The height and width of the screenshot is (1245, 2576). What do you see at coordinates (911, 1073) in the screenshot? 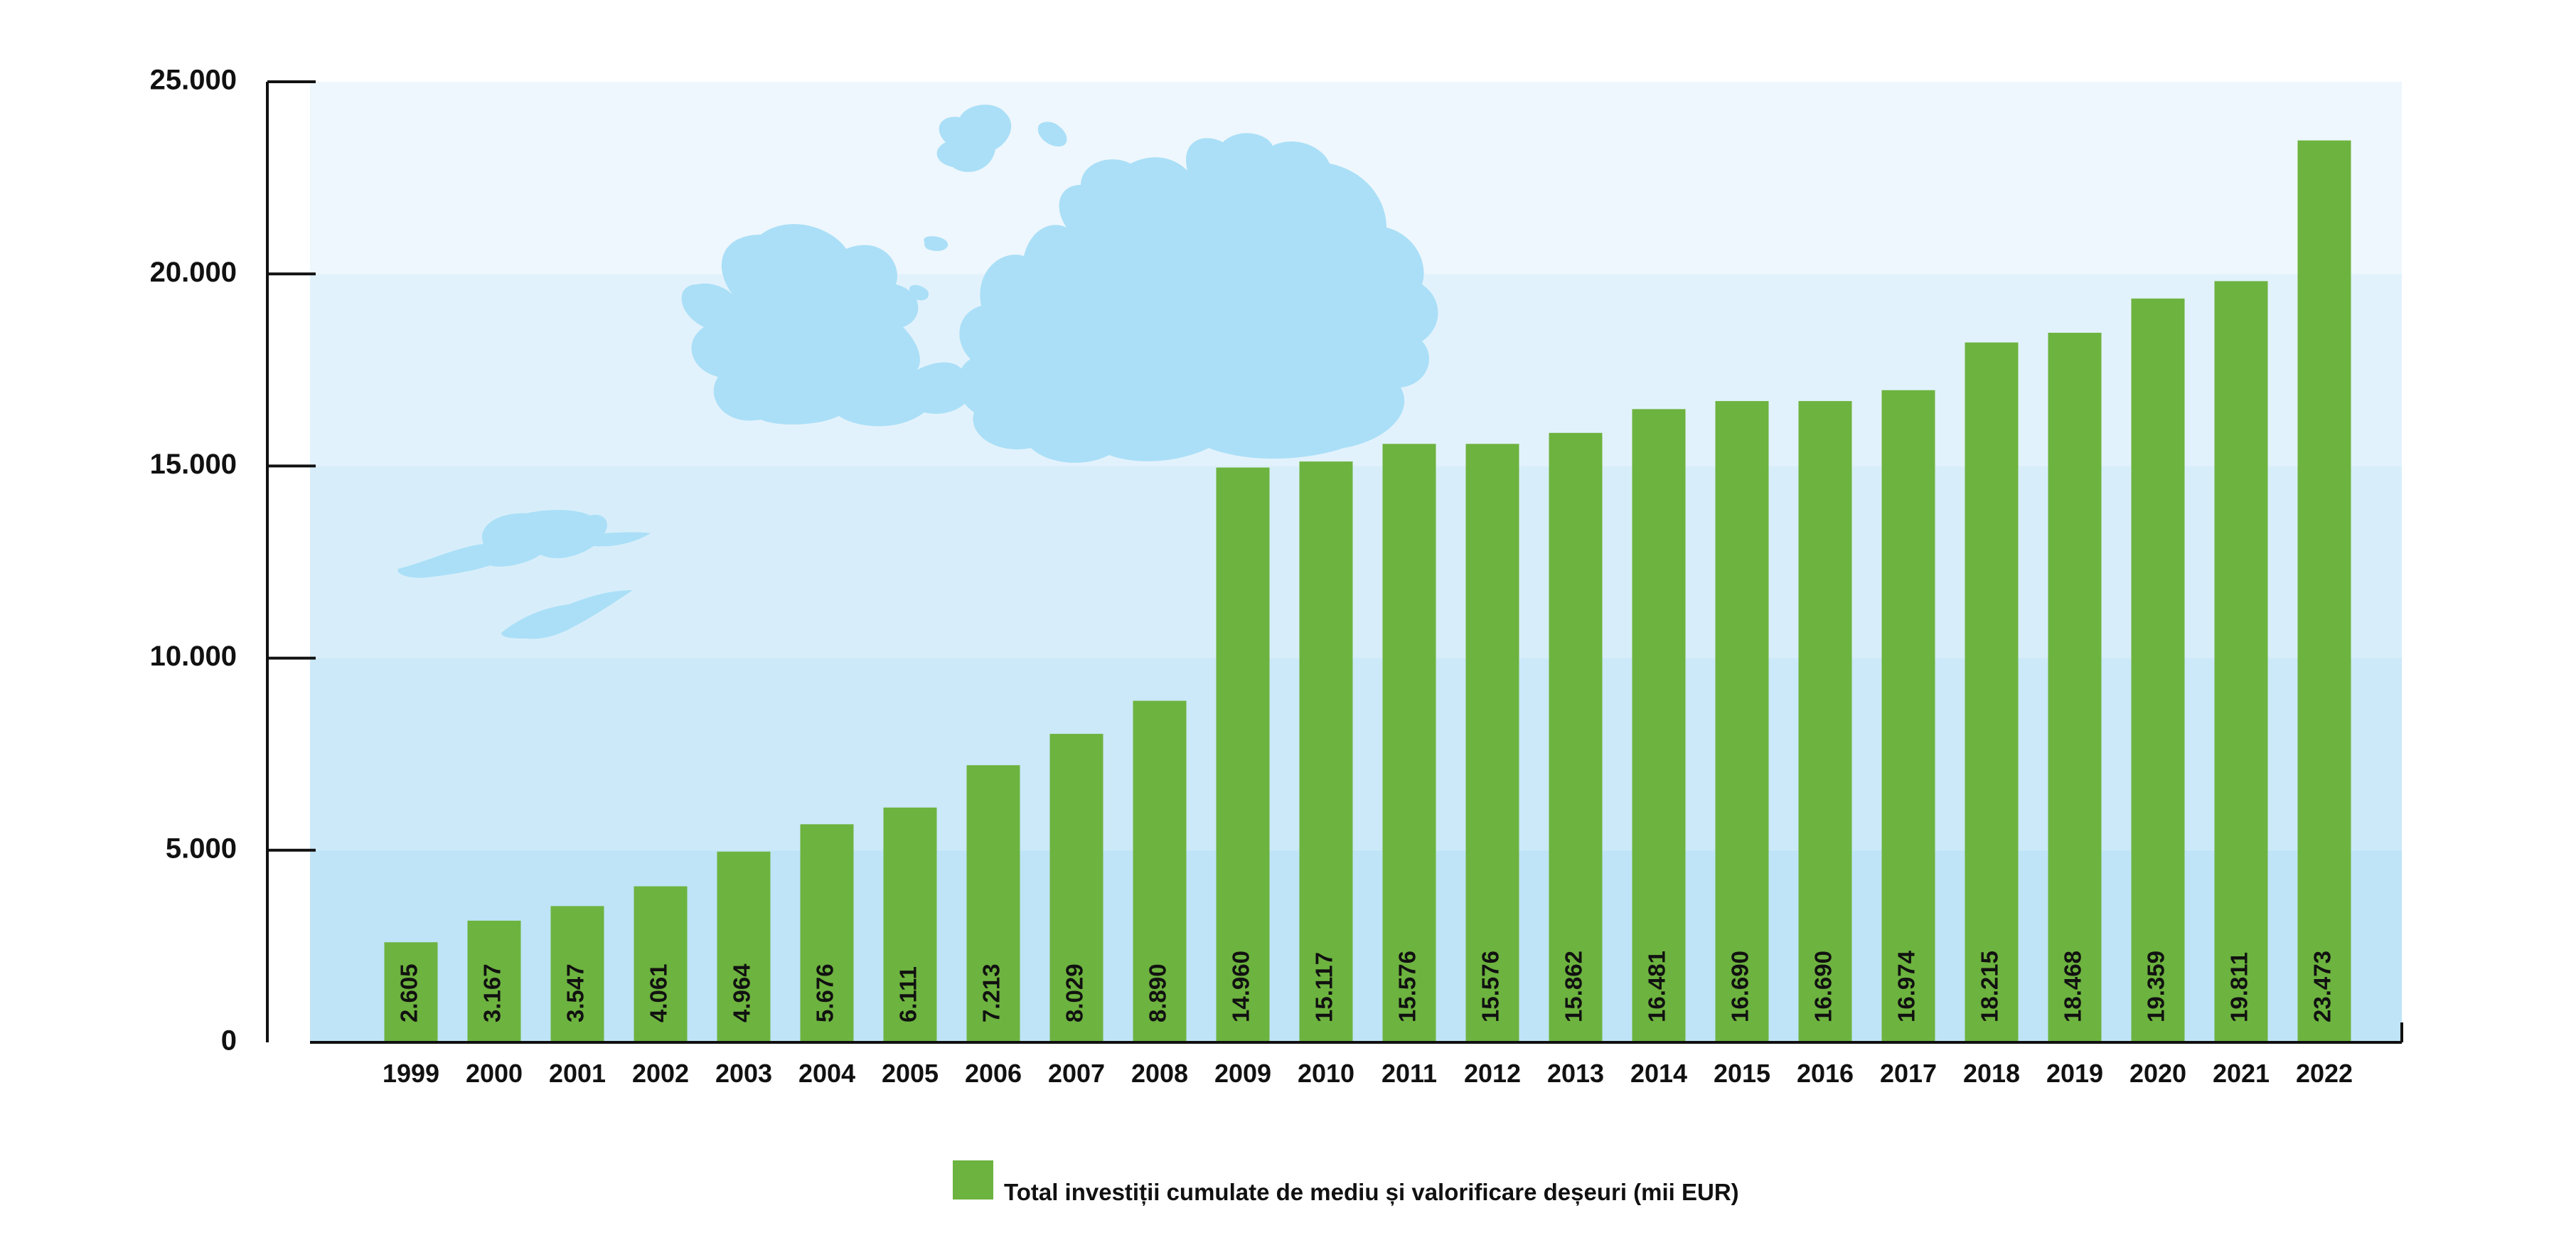
I see `x-tick-label: 2005` at bounding box center [911, 1073].